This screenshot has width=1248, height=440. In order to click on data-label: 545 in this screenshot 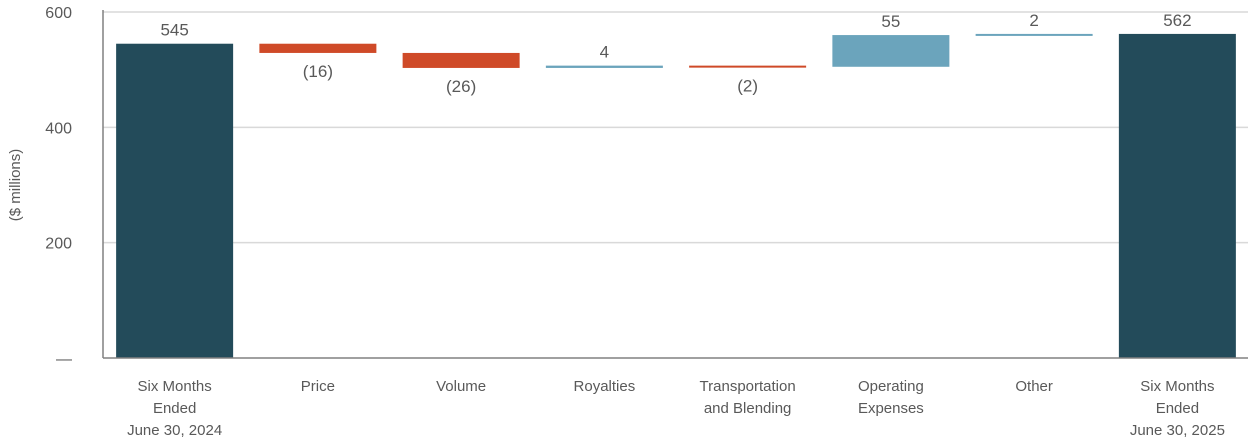, I will do `click(174, 30)`.